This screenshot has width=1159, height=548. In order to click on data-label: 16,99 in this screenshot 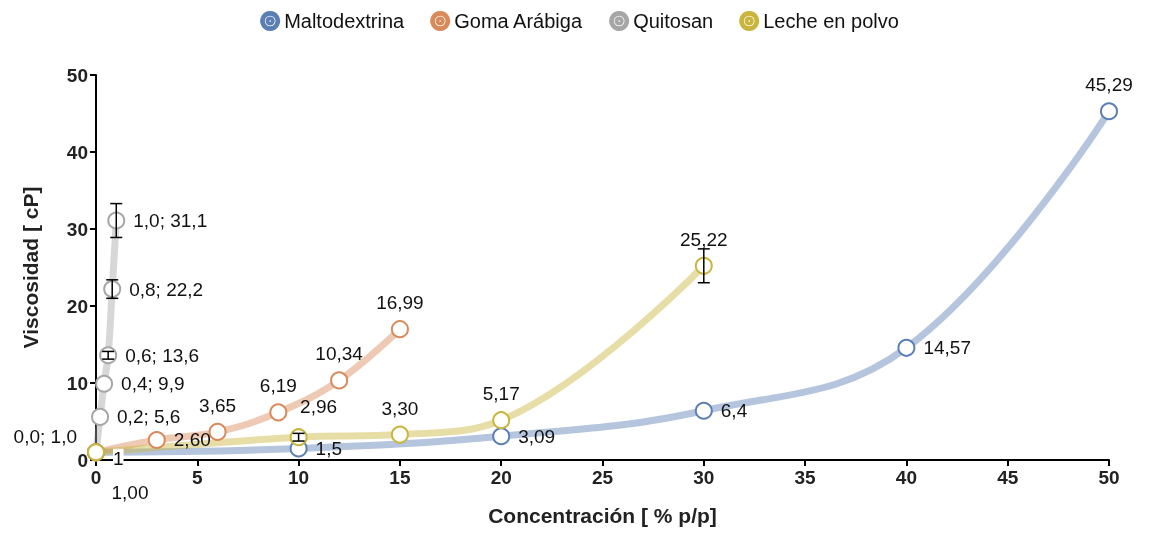, I will do `click(400, 303)`.